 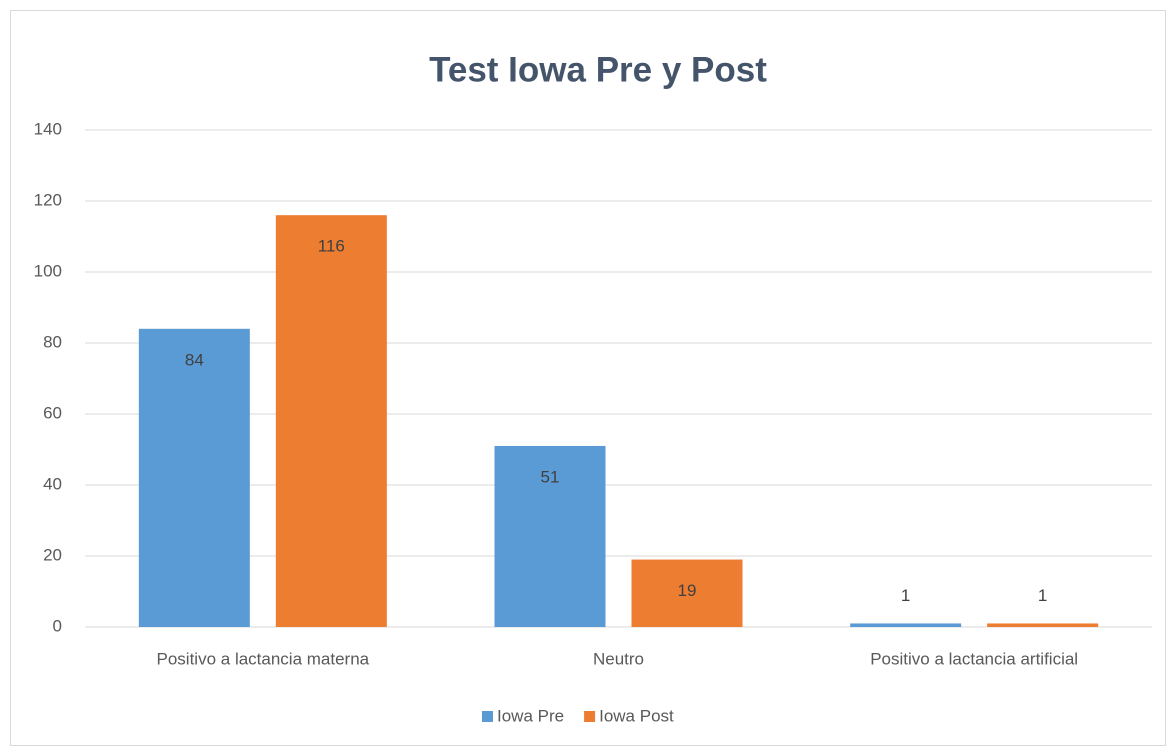 I want to click on value-label: 51, so click(x=550, y=476).